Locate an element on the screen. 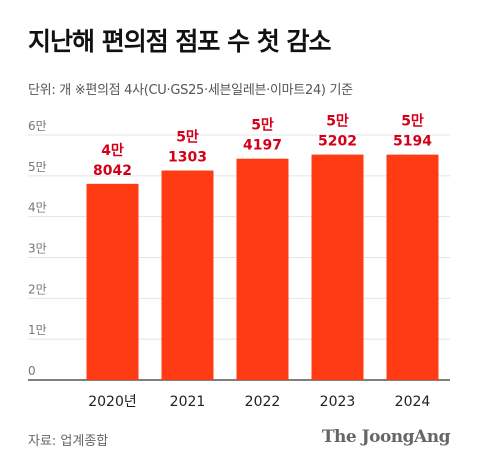 The image size is (480, 470). y-tick-label: 3만 is located at coordinates (37, 249).